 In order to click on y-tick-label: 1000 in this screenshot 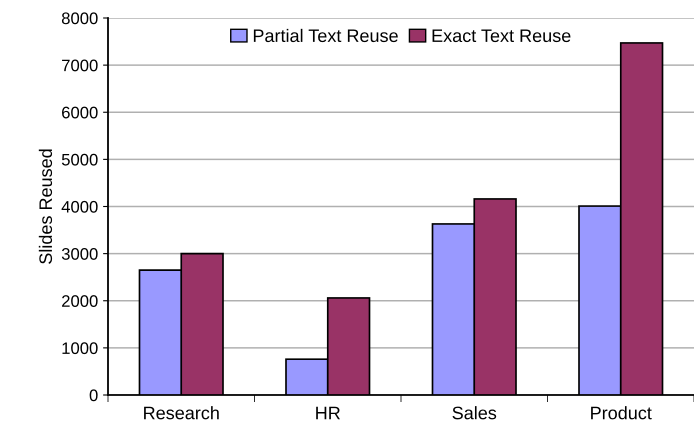, I will do `click(80, 348)`.